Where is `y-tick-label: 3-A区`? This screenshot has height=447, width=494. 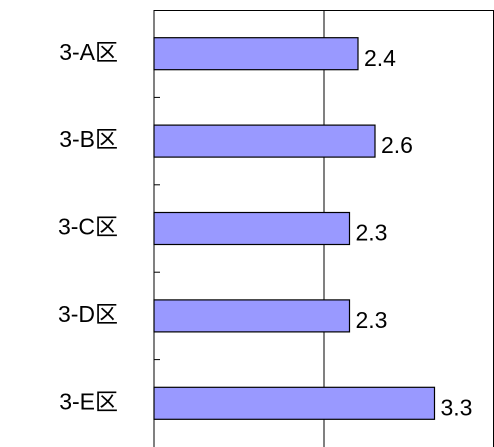
y-tick-label: 3-A区 is located at coordinates (88, 52).